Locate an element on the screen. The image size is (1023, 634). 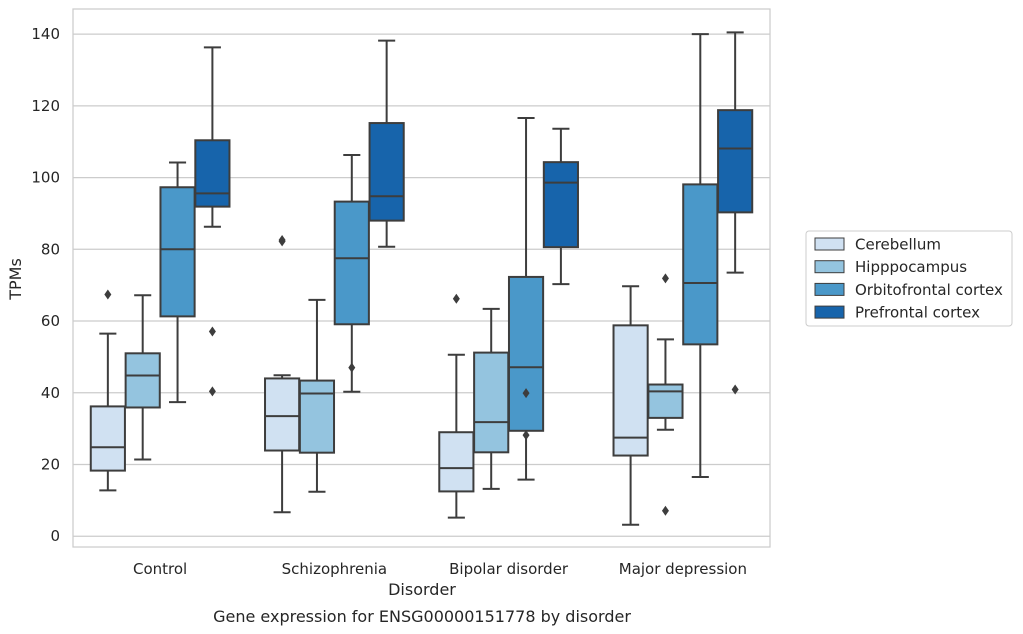
x-tick-label: Bipolar disorder is located at coordinates (509, 569).